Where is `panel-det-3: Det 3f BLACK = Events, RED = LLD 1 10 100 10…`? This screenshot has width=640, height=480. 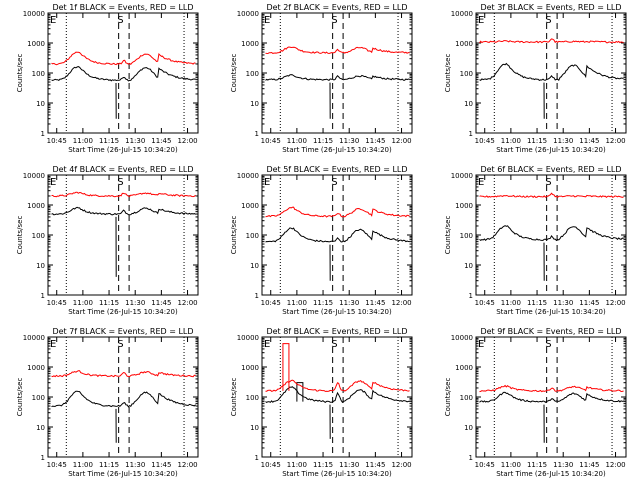
panel-det-3: Det 3f BLACK = Events, RED = LLD 1 10 100 10… is located at coordinates (535, 78).